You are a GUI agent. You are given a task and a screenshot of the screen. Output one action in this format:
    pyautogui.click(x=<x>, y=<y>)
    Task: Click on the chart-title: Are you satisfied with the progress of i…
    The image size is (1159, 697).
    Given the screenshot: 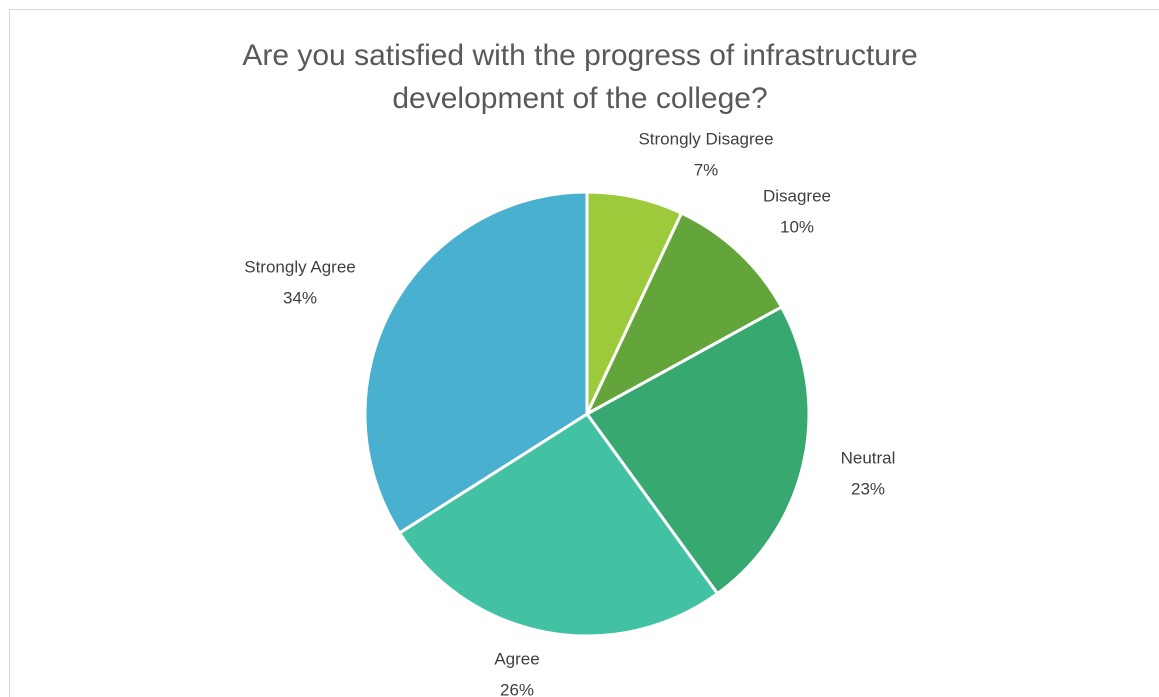 What is the action you would take?
    pyautogui.click(x=580, y=77)
    